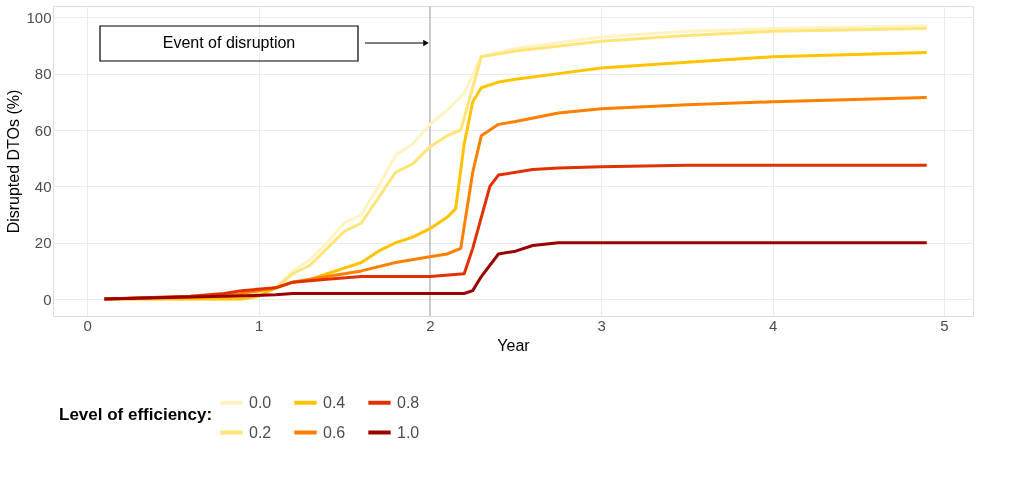 This screenshot has width=1021, height=504. Describe the element at coordinates (14, 161) in the screenshot. I see `y-axis-title: Disrupted DTOs (%)` at that location.